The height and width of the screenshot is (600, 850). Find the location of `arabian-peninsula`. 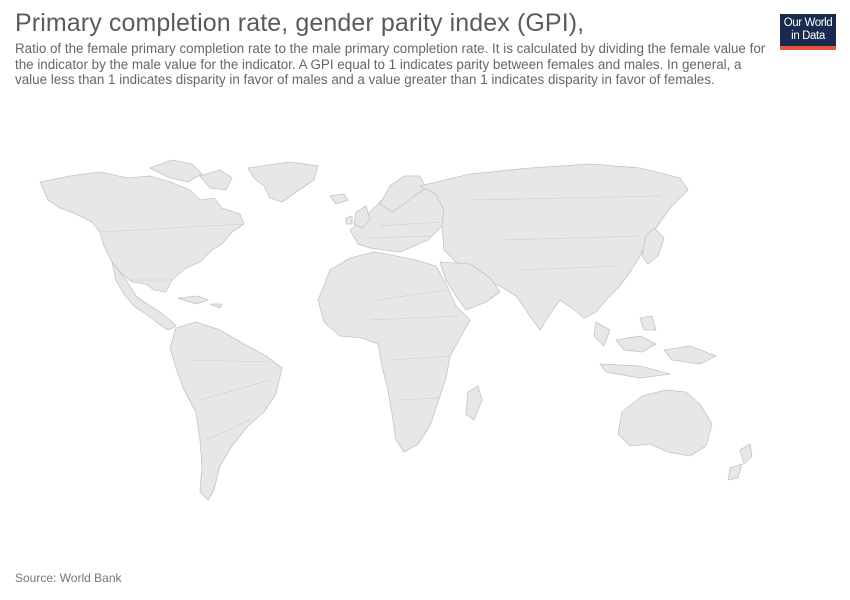

arabian-peninsula is located at coordinates (470, 286).